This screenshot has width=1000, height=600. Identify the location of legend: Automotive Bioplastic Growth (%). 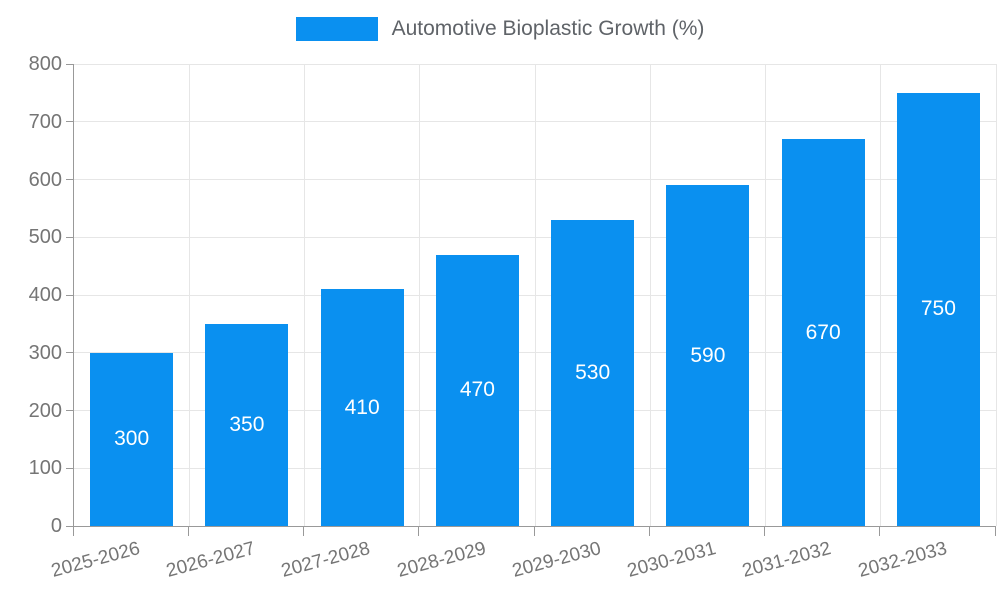
(500, 29).